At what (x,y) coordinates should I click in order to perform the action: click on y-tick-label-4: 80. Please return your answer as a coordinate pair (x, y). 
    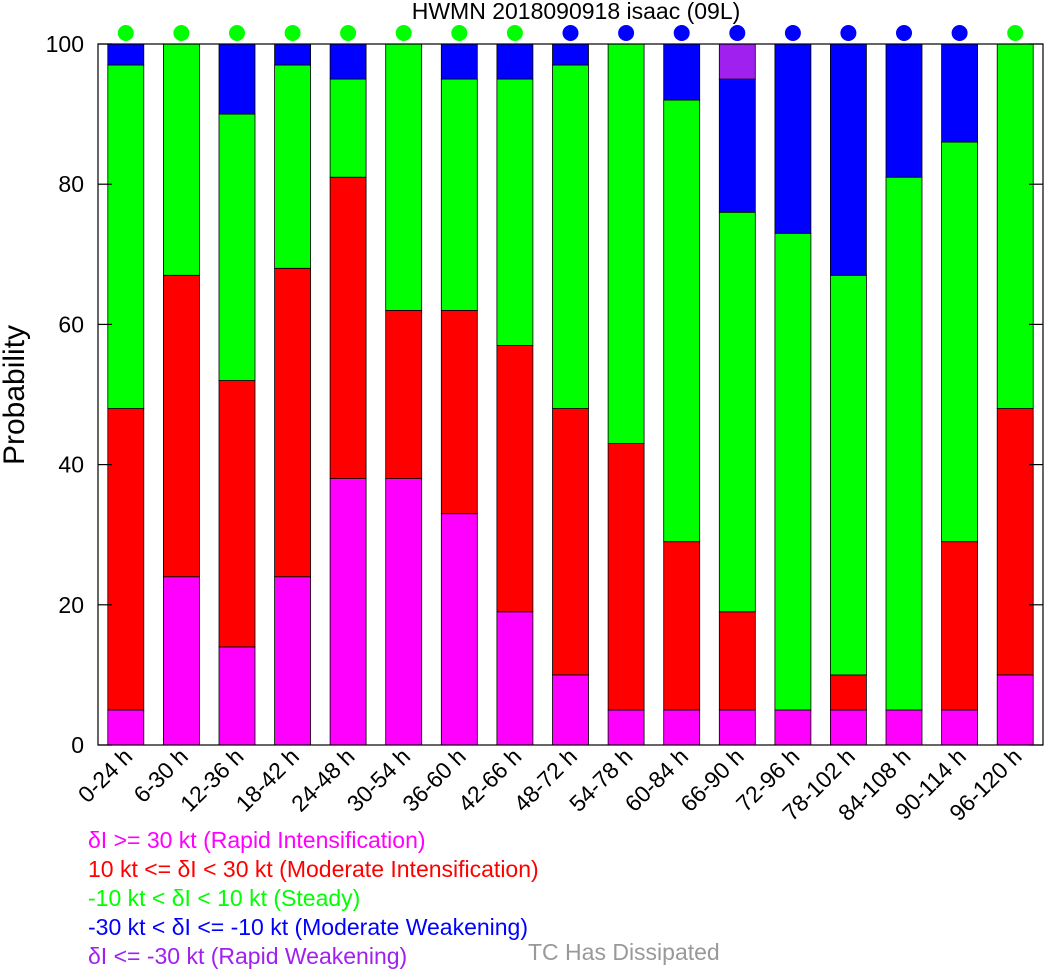
    Looking at the image, I should click on (71, 184).